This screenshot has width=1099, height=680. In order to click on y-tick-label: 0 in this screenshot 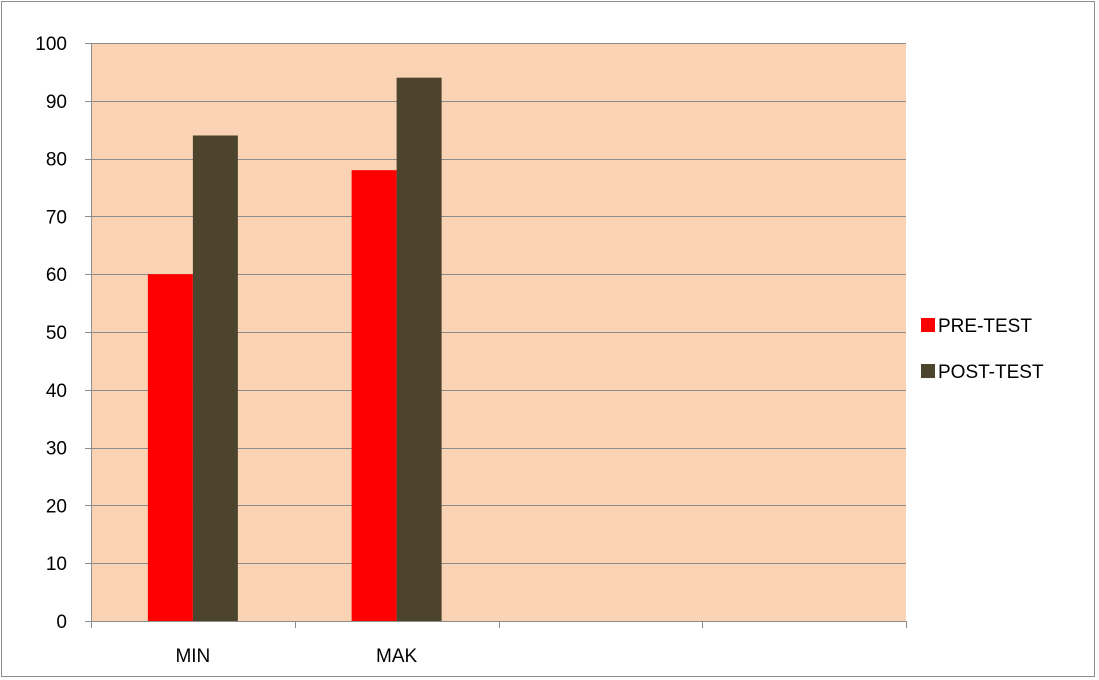, I will do `click(61, 622)`.